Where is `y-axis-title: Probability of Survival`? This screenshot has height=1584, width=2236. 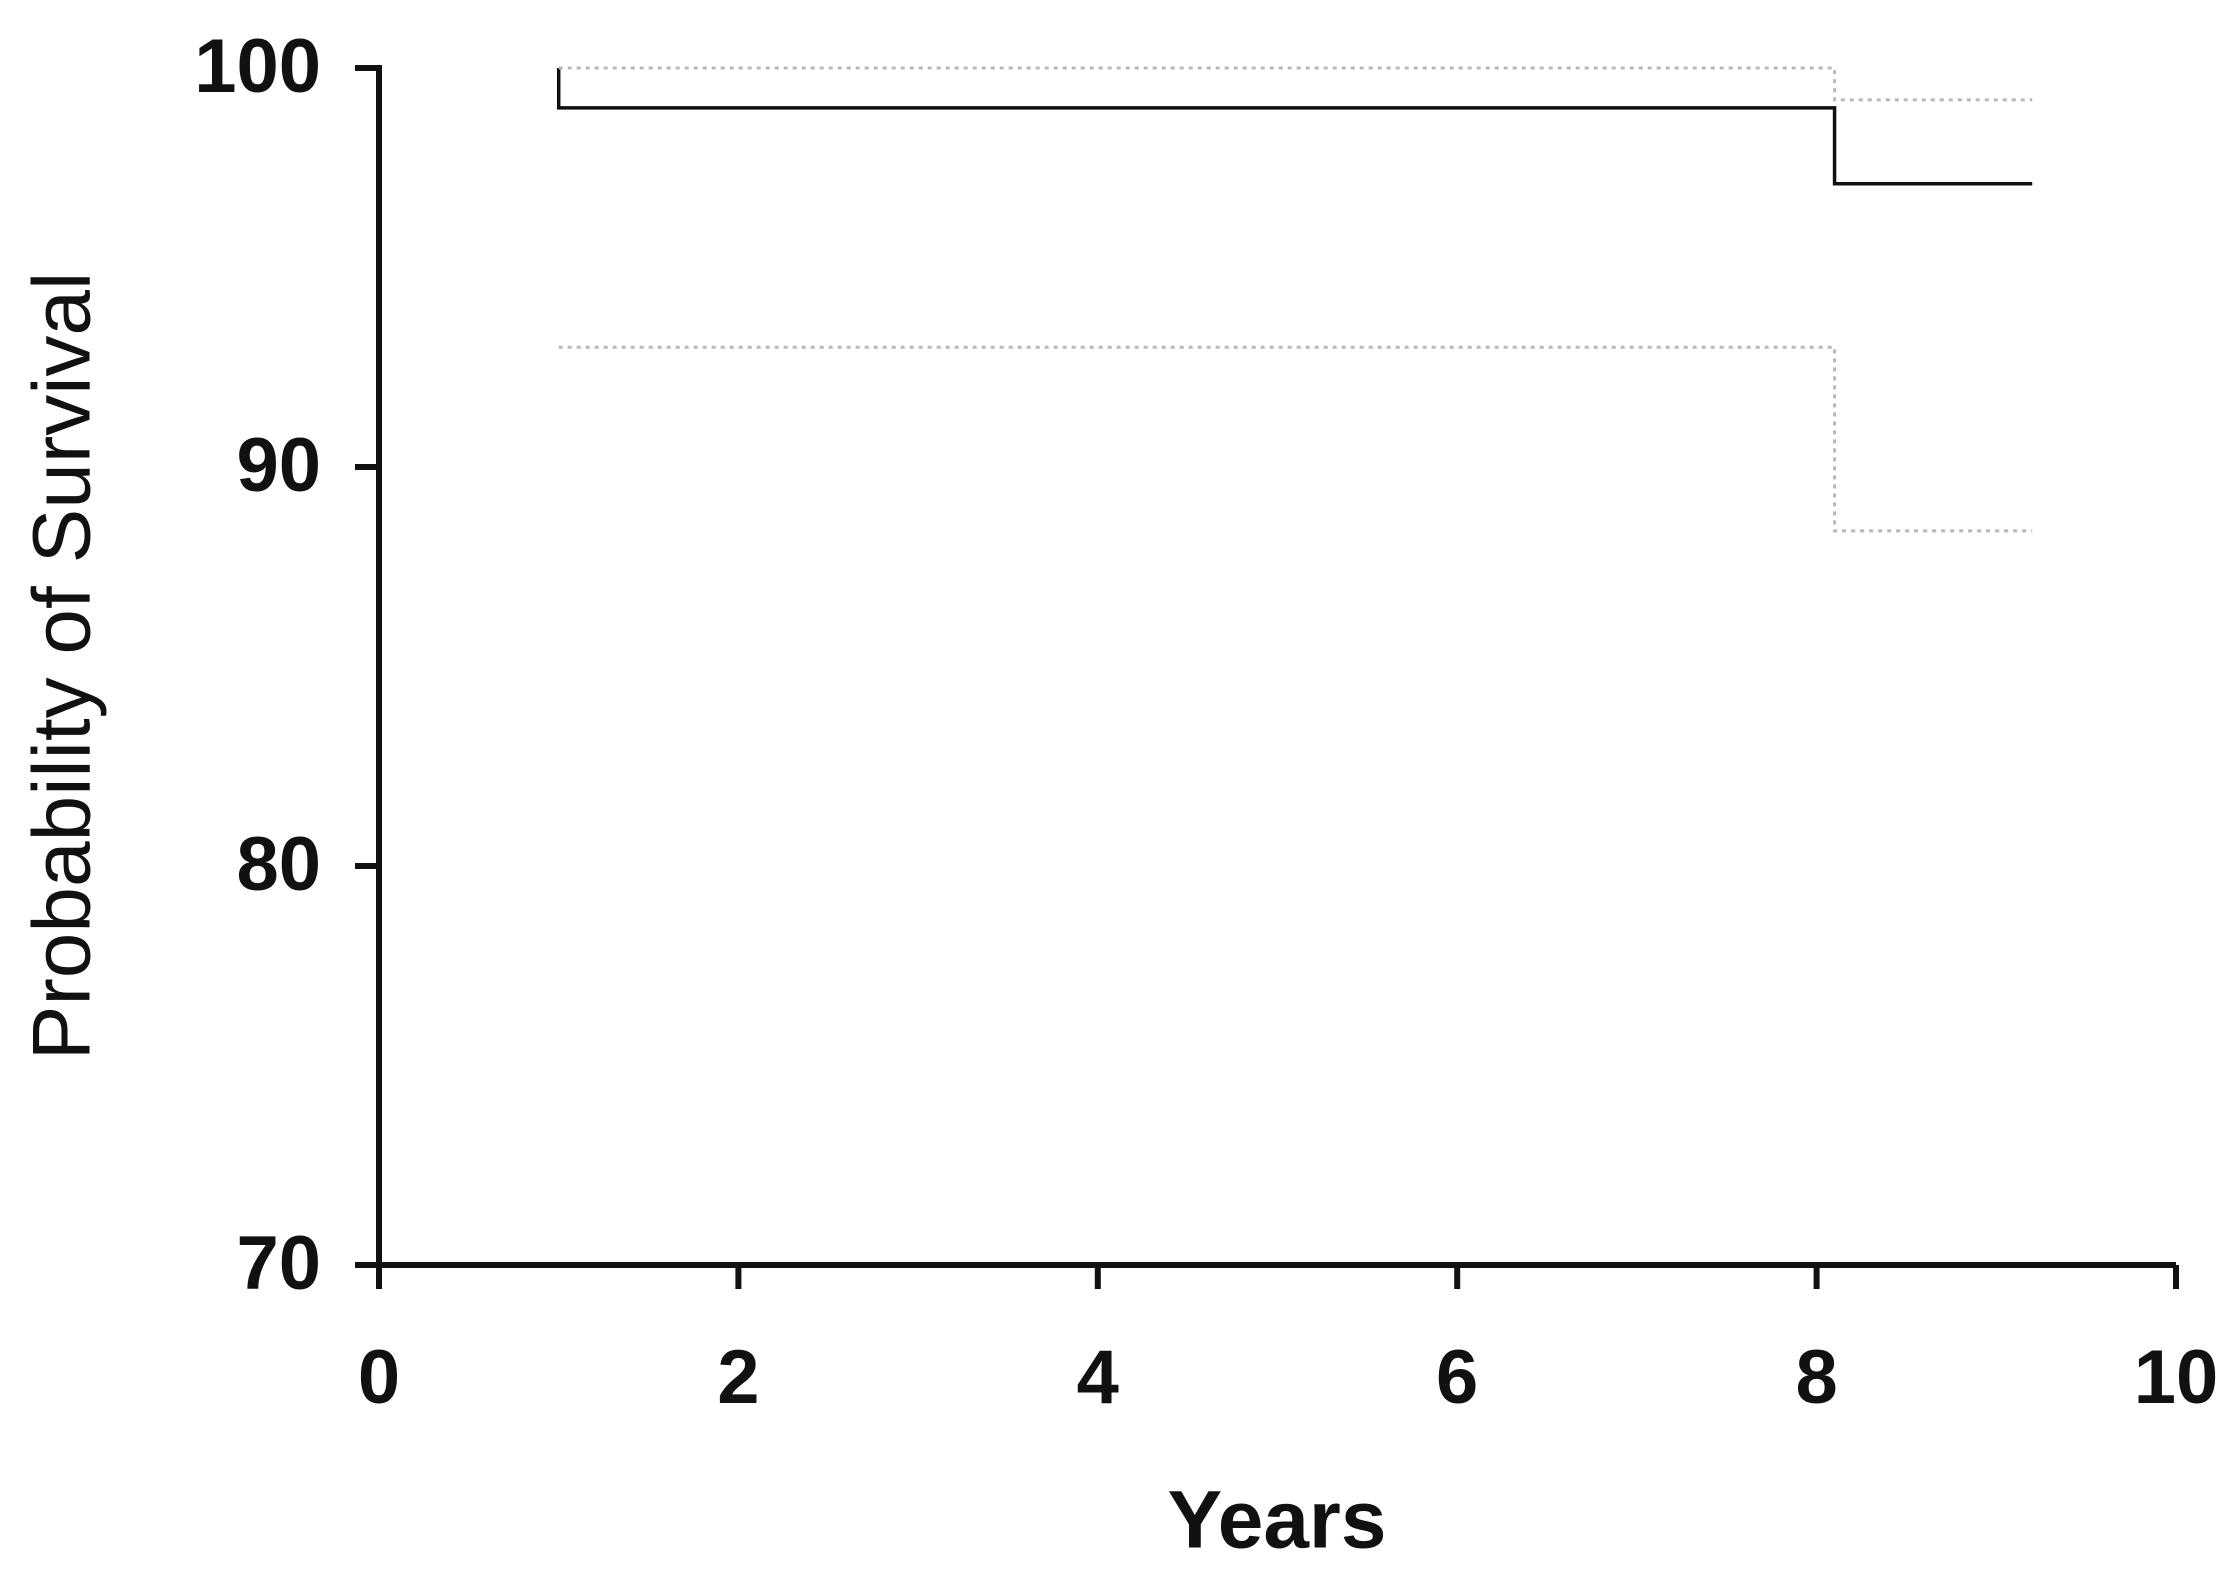 y-axis-title: Probability of Survival is located at coordinates (62, 666).